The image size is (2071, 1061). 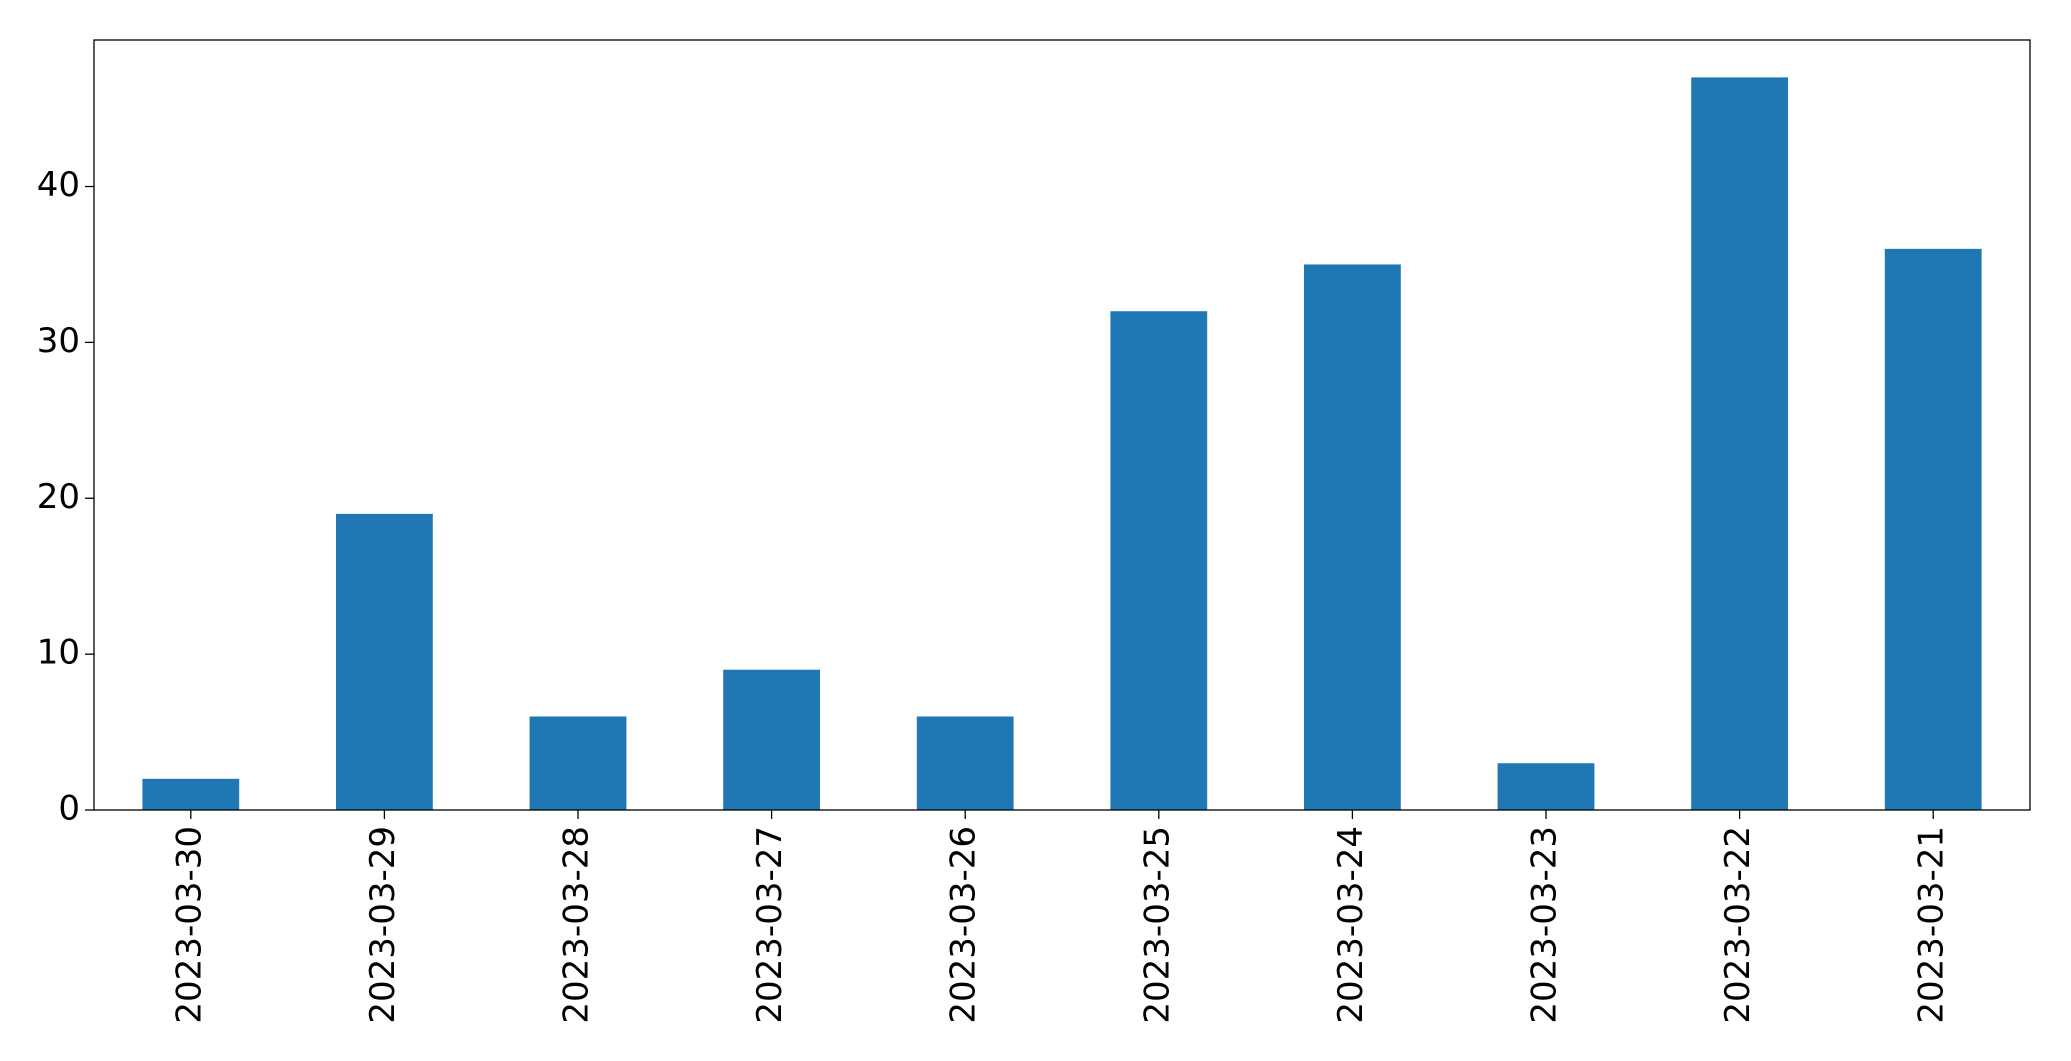 What do you see at coordinates (383, 925) in the screenshot?
I see `x-tick-label: 2023-03-29` at bounding box center [383, 925].